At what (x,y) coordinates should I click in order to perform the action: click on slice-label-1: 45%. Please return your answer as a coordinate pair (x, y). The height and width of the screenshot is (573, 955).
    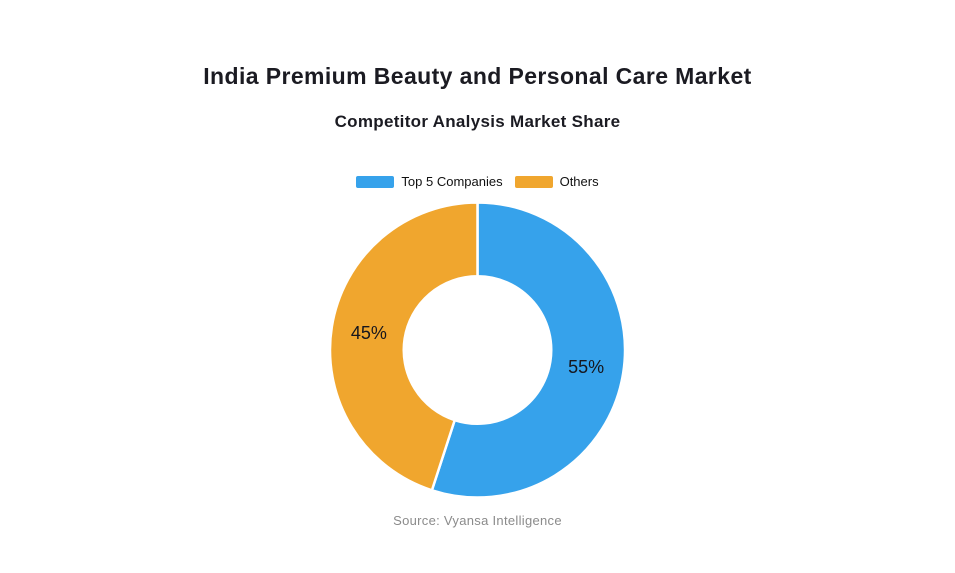
    Looking at the image, I should click on (369, 333).